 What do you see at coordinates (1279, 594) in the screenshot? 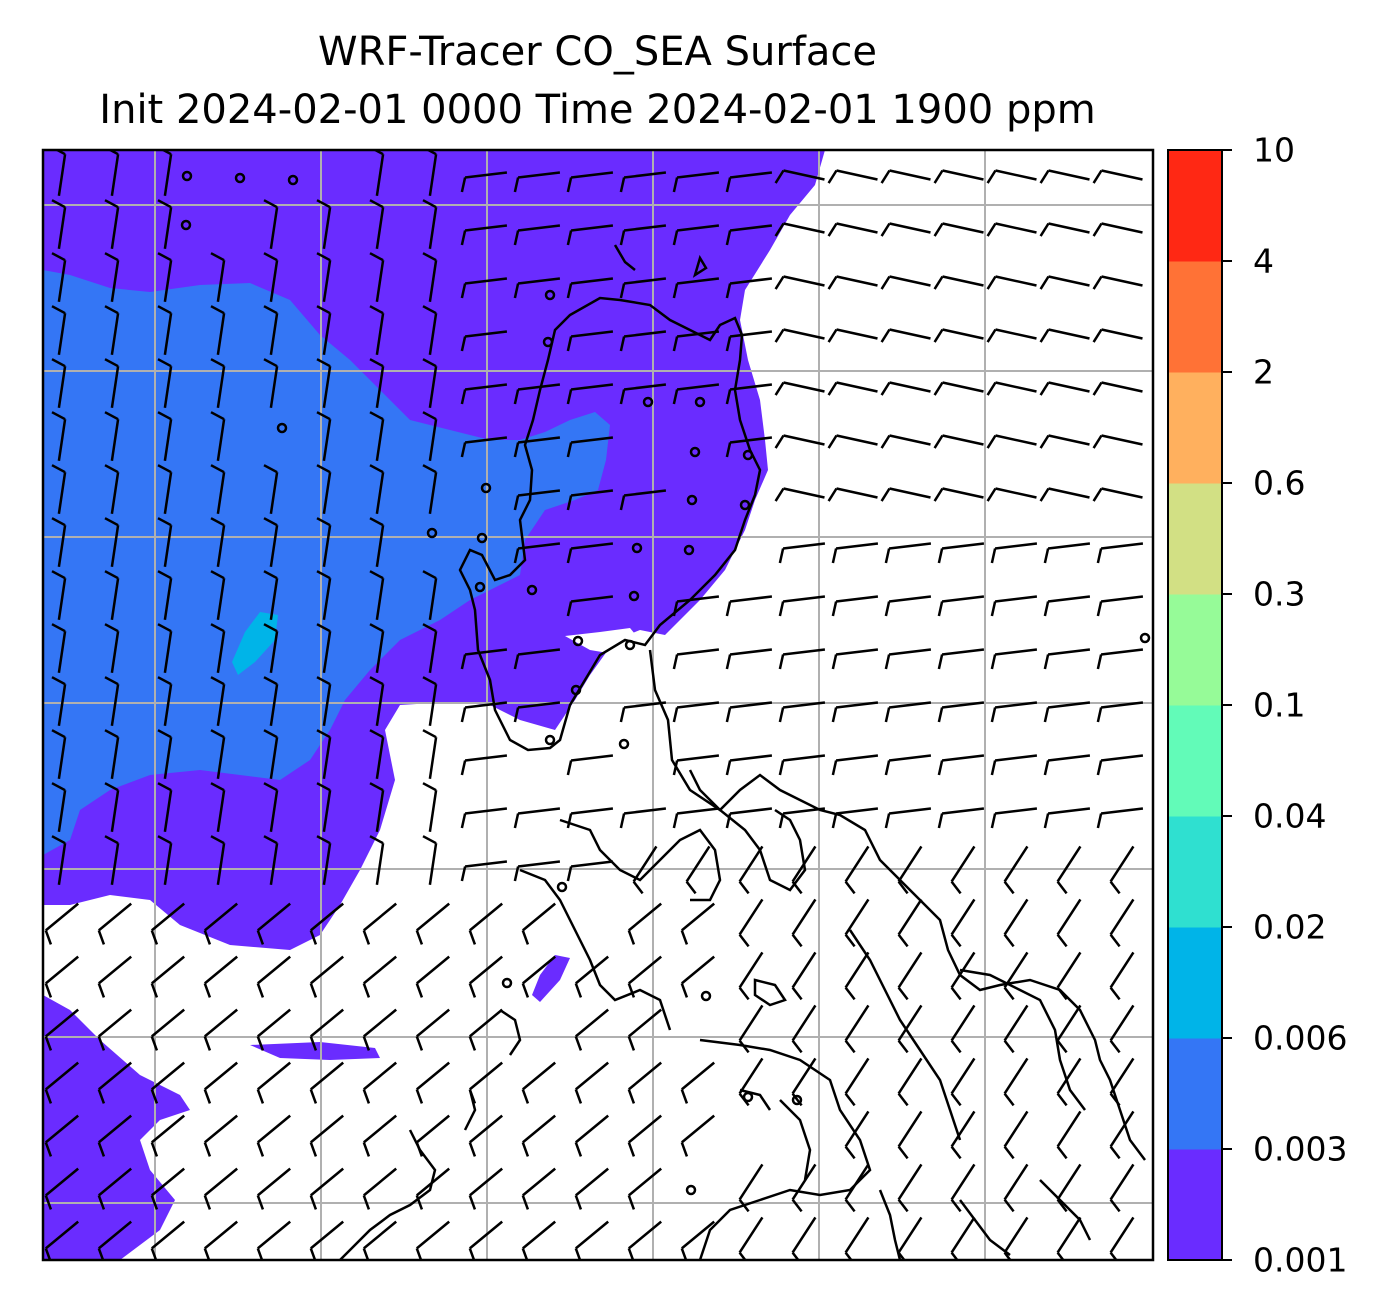
I see `colorbar-tick-label: 0.3` at bounding box center [1279, 594].